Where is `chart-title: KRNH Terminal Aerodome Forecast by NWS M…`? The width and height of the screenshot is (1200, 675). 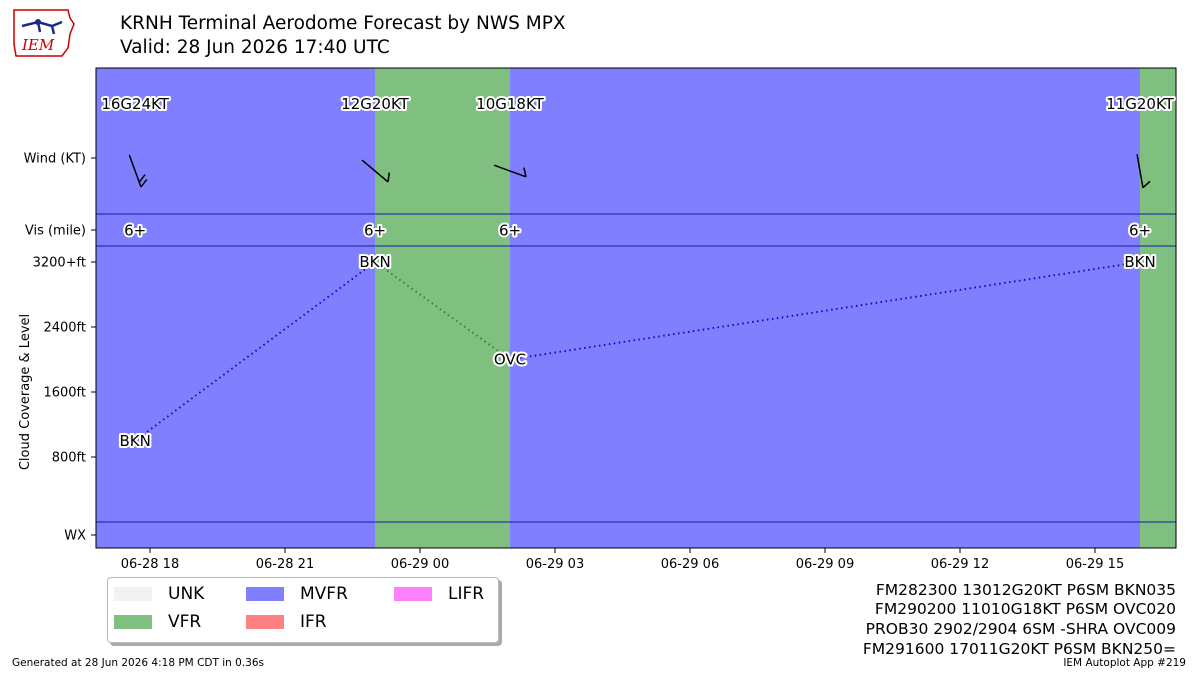
chart-title: KRNH Terminal Aerodome Forecast by NWS M… is located at coordinates (343, 23).